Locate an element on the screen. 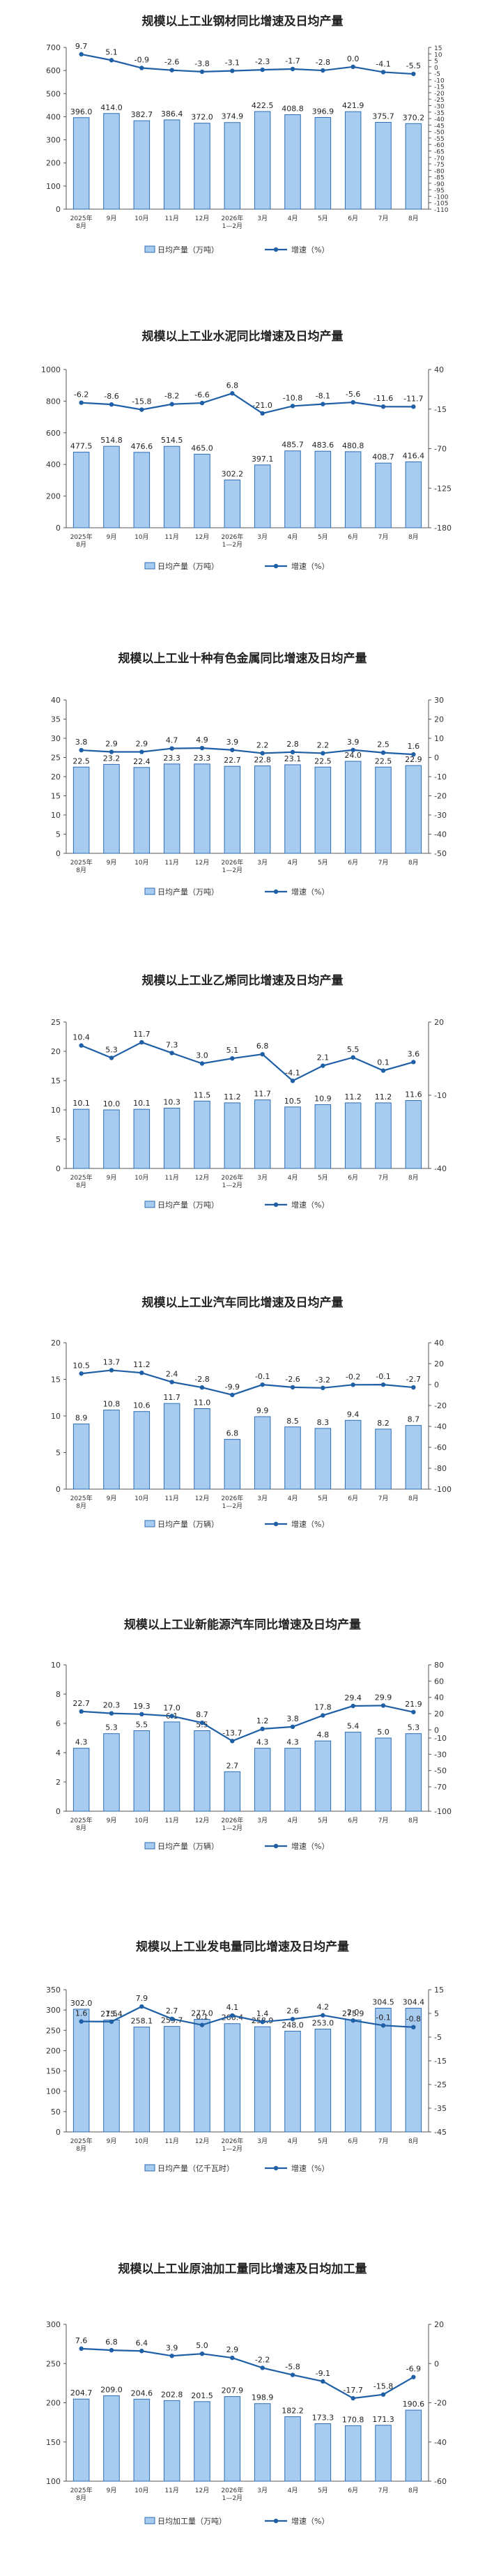 The image size is (485, 2576). x-tick-label: 11月 is located at coordinates (171, 2141).